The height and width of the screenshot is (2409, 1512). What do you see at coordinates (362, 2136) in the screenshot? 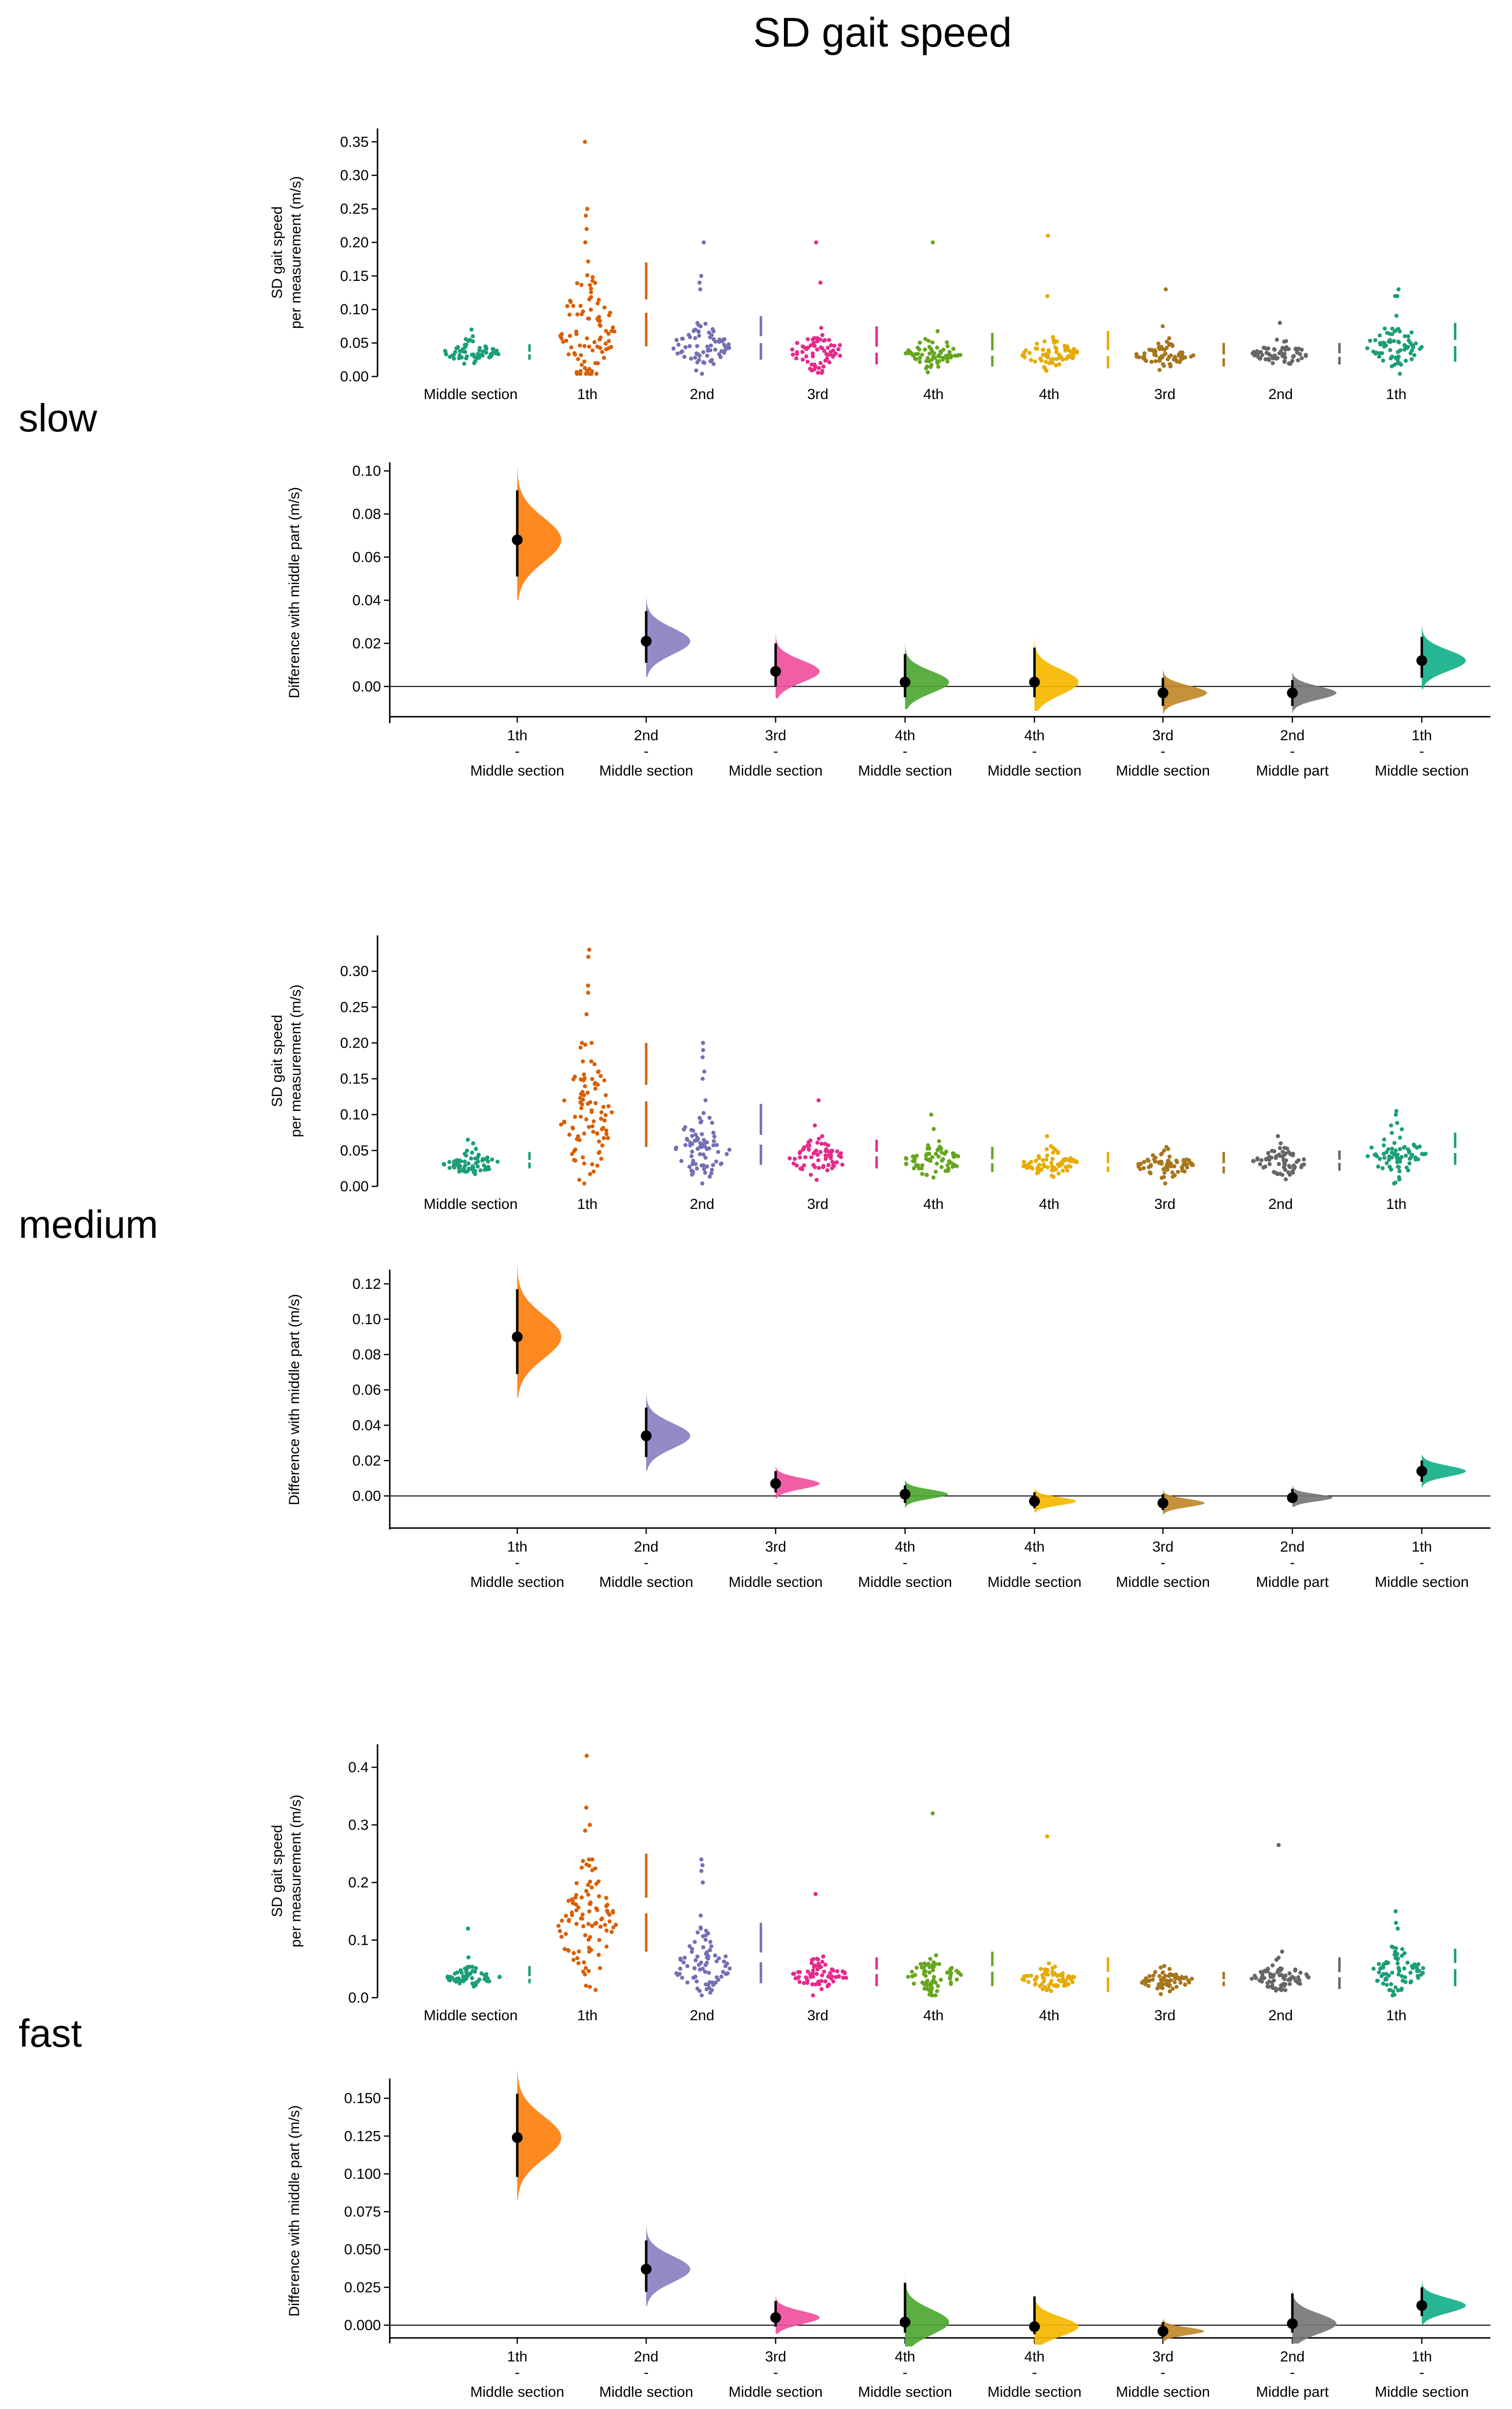
I see `y-tick-label: 0.125` at bounding box center [362, 2136].